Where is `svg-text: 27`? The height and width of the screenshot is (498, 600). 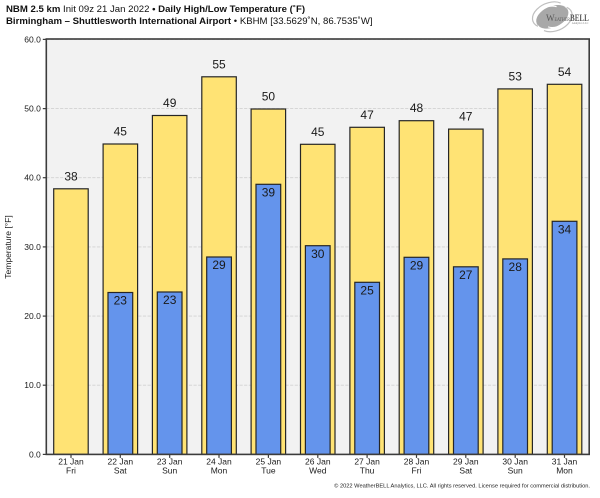
svg-text: 27 is located at coordinates (466, 275).